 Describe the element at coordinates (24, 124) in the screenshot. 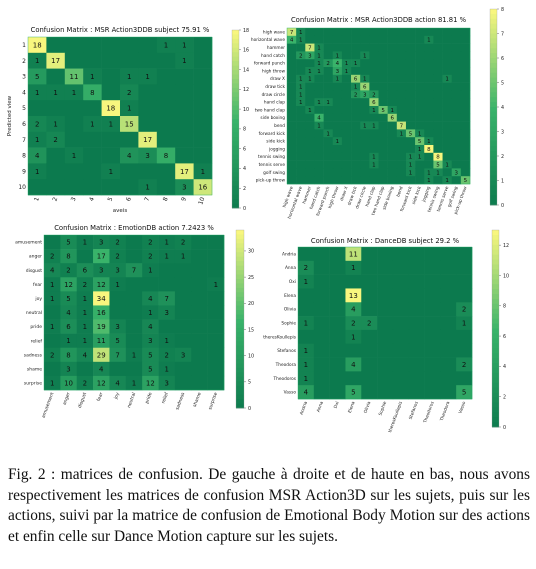

I see `y-tick-label: 6` at that location.